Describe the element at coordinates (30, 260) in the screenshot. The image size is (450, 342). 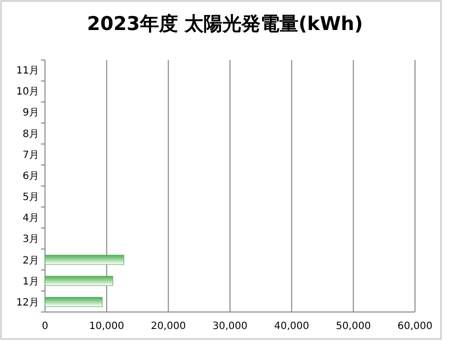
I see `y-tick-label: 2月` at that location.